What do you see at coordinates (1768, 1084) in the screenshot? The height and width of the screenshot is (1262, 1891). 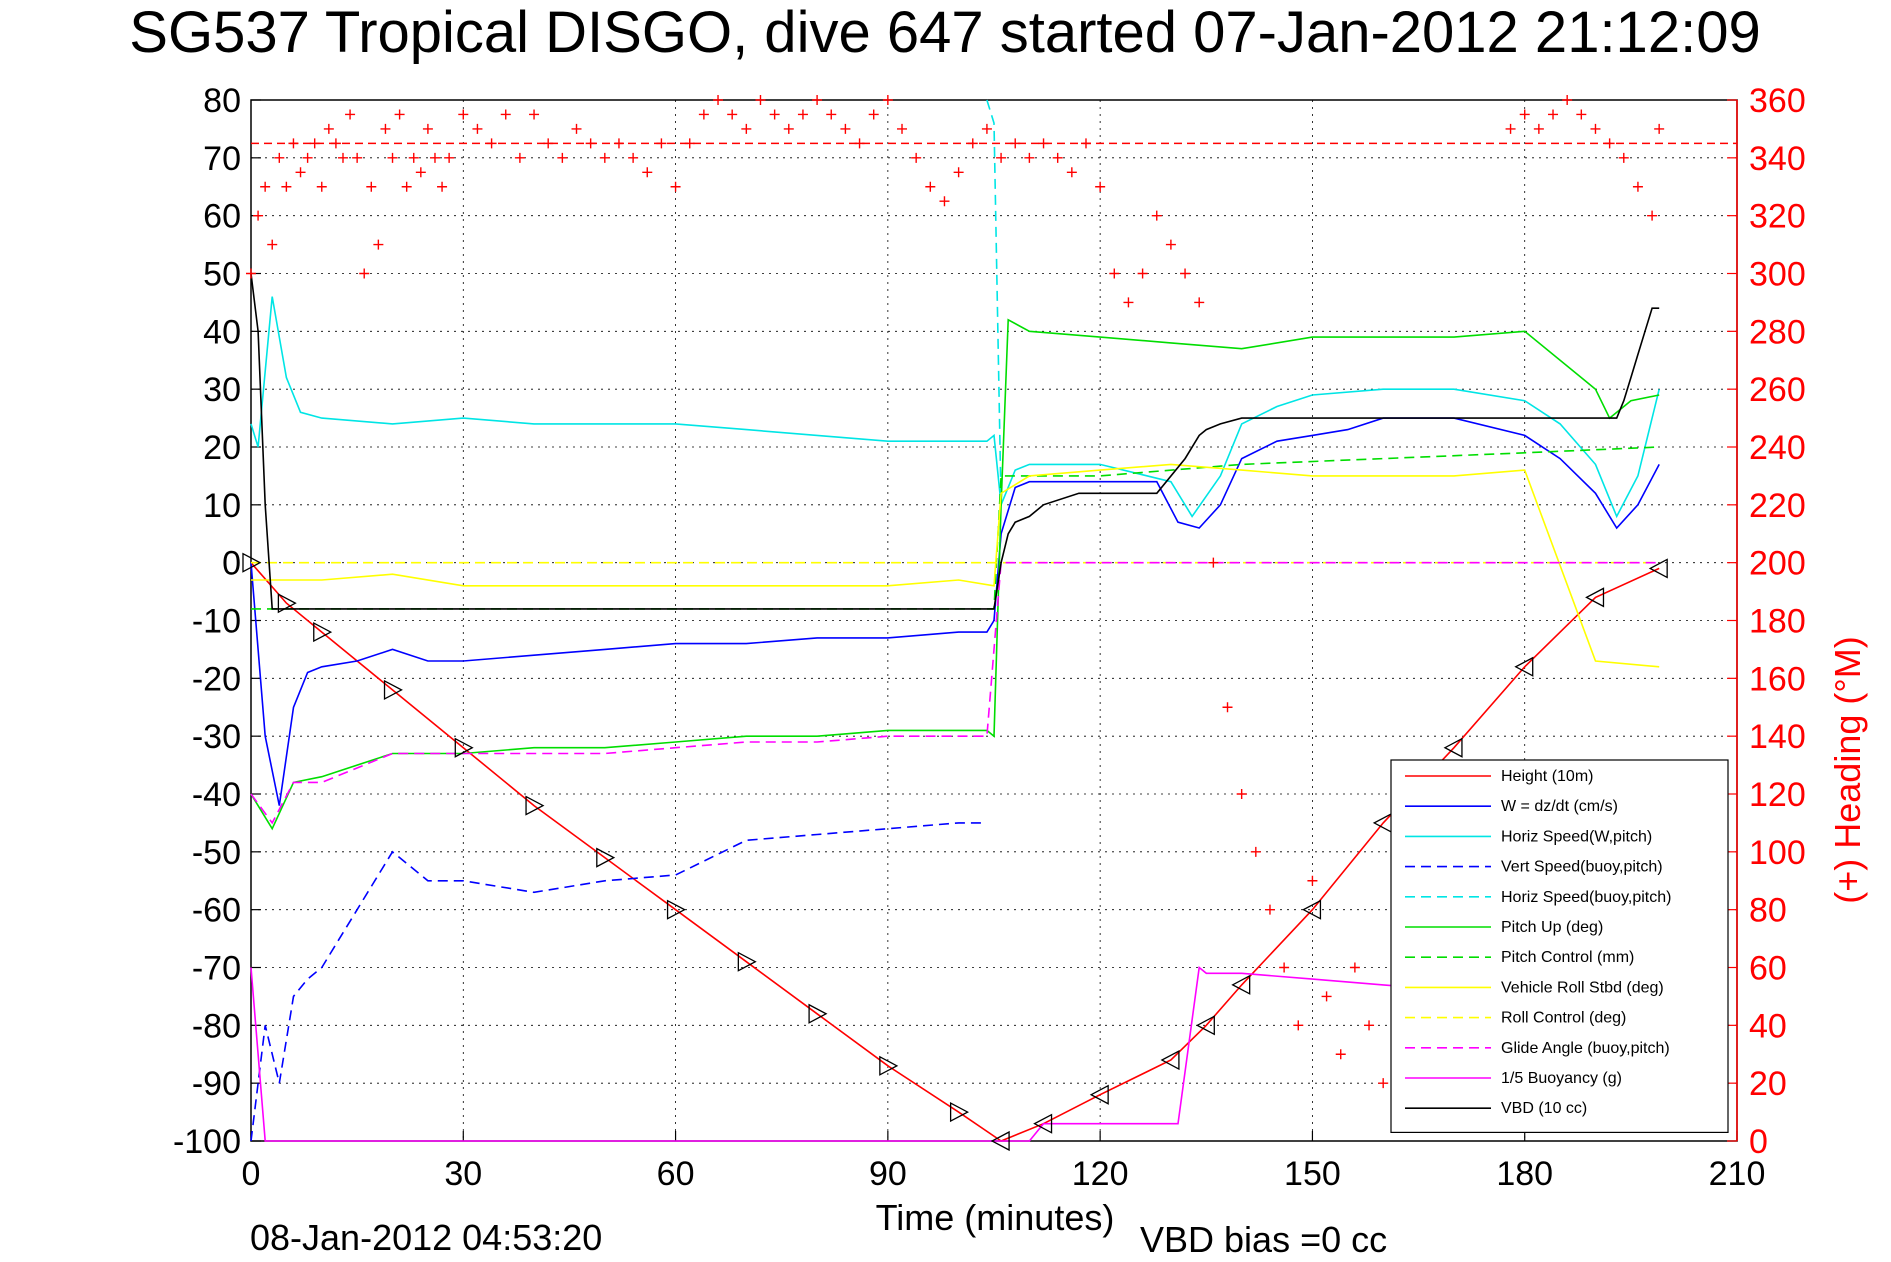 I see `right-y-tick-label: 20` at bounding box center [1768, 1084].